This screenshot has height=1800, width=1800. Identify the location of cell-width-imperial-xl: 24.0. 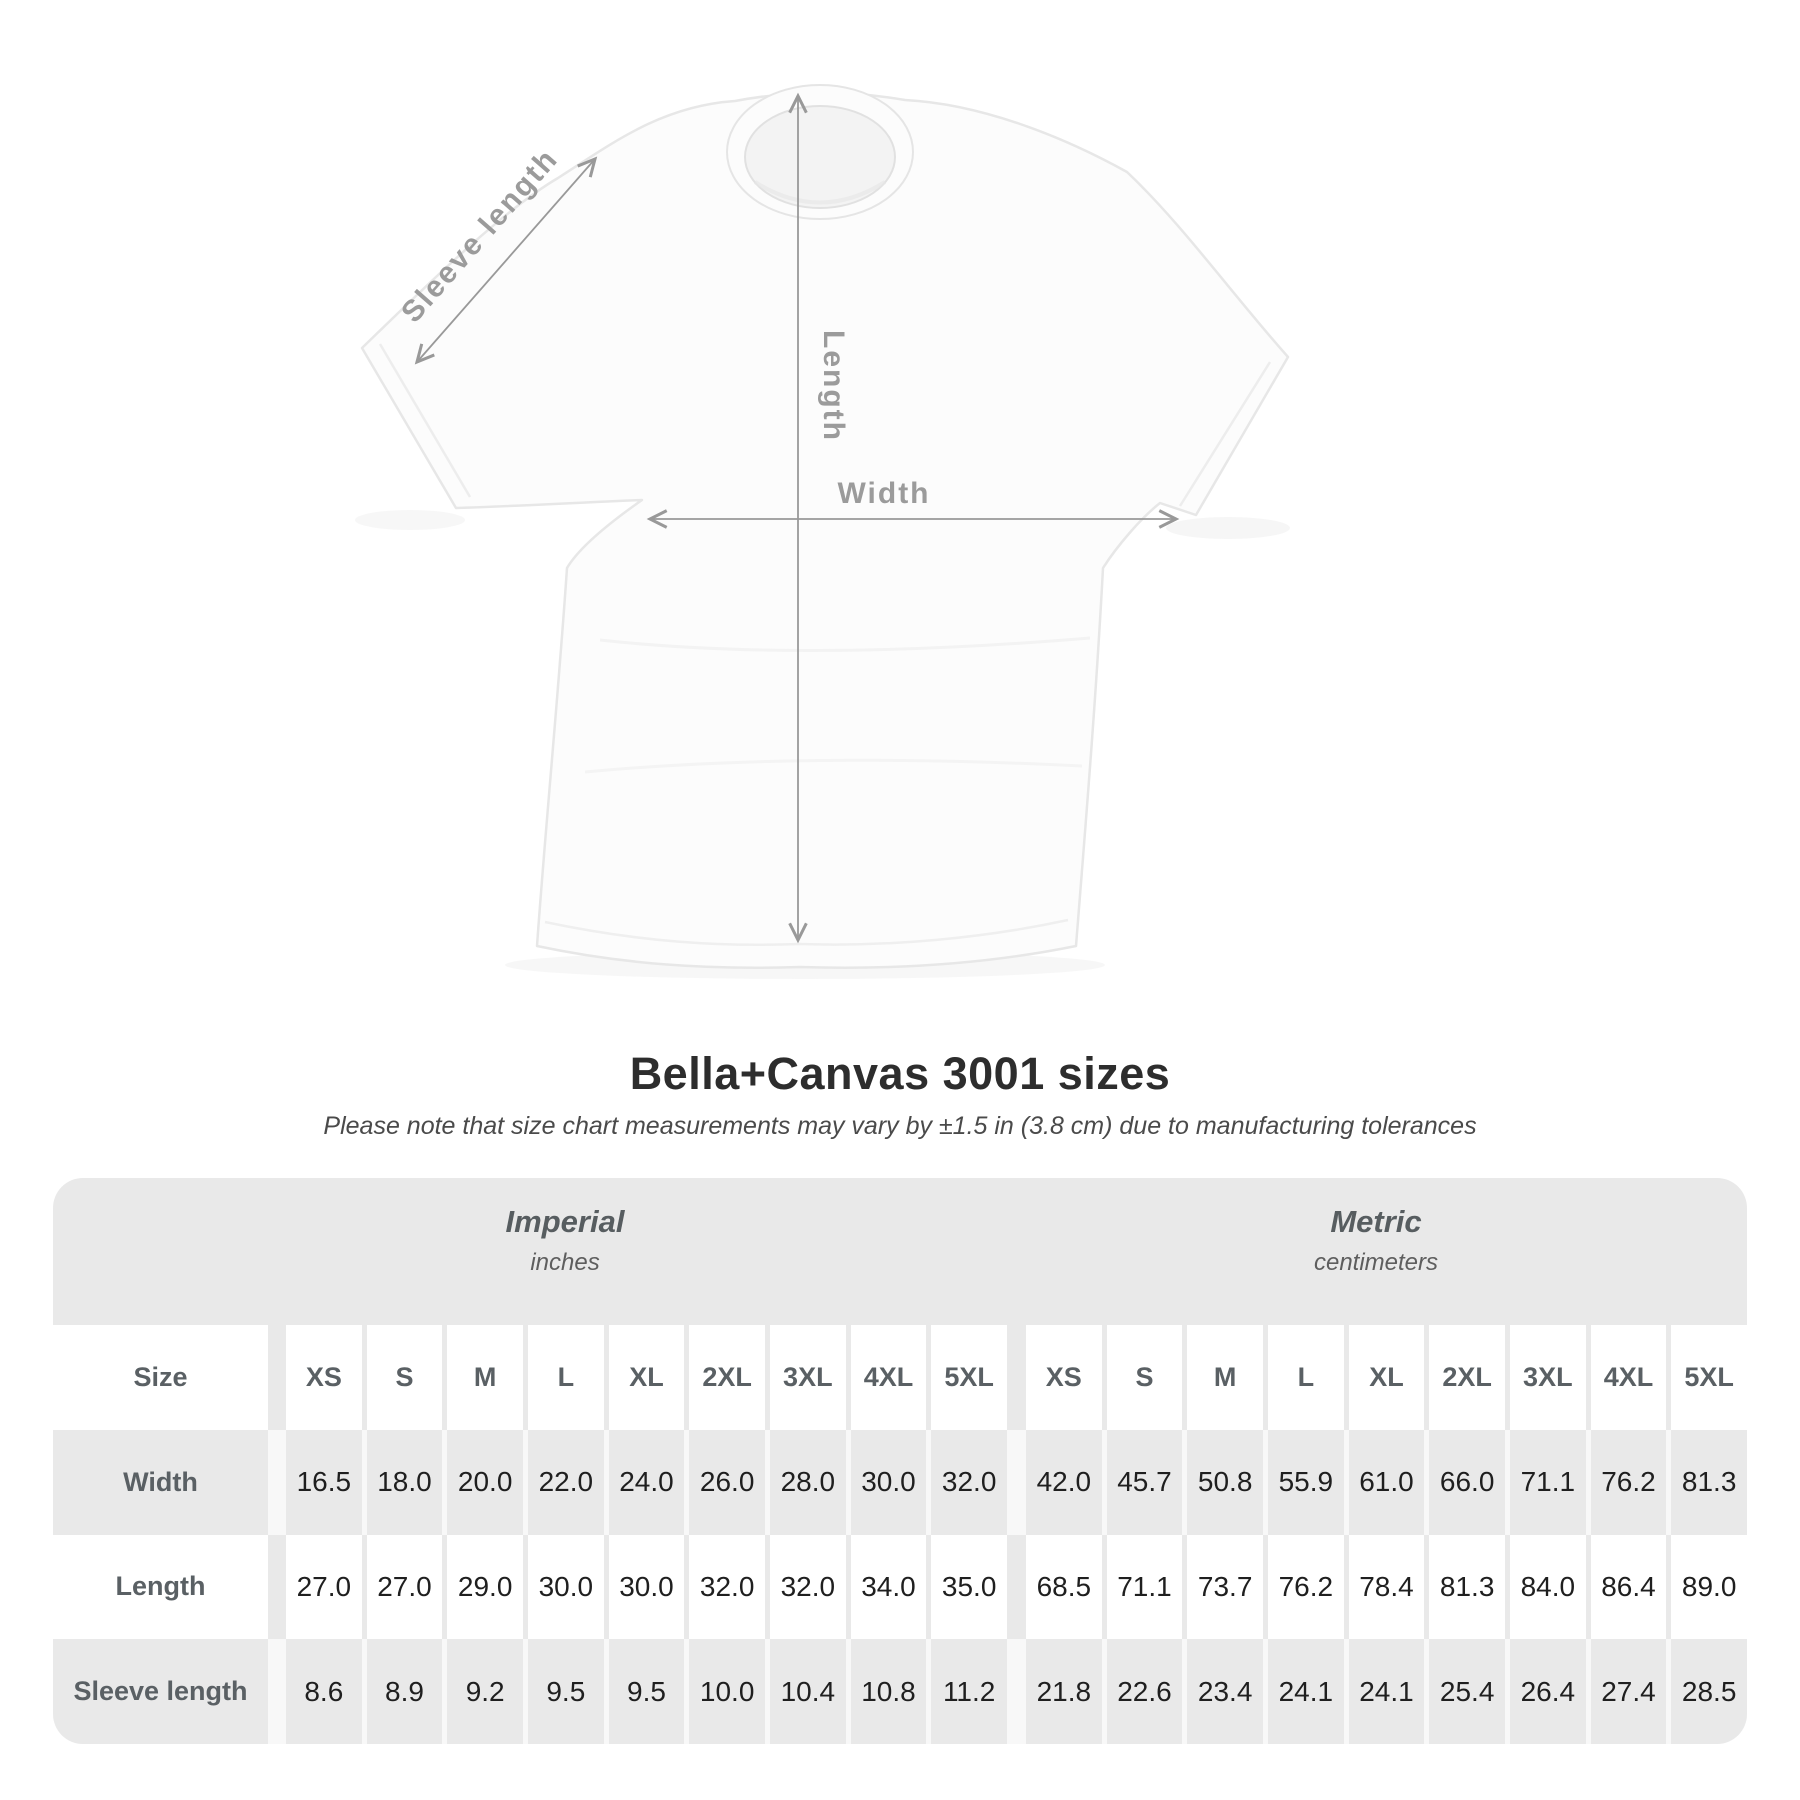
(646, 1482).